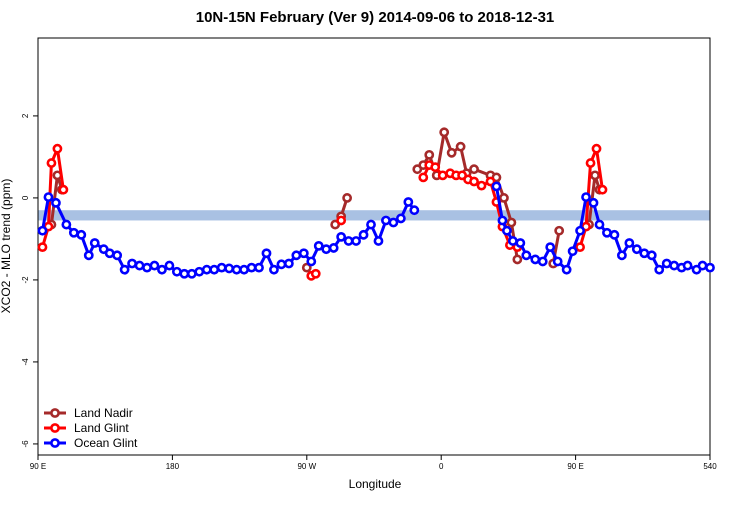 The height and width of the screenshot is (505, 750). Describe the element at coordinates (306, 466) in the screenshot. I see `x-tick-label: 90 W` at that location.